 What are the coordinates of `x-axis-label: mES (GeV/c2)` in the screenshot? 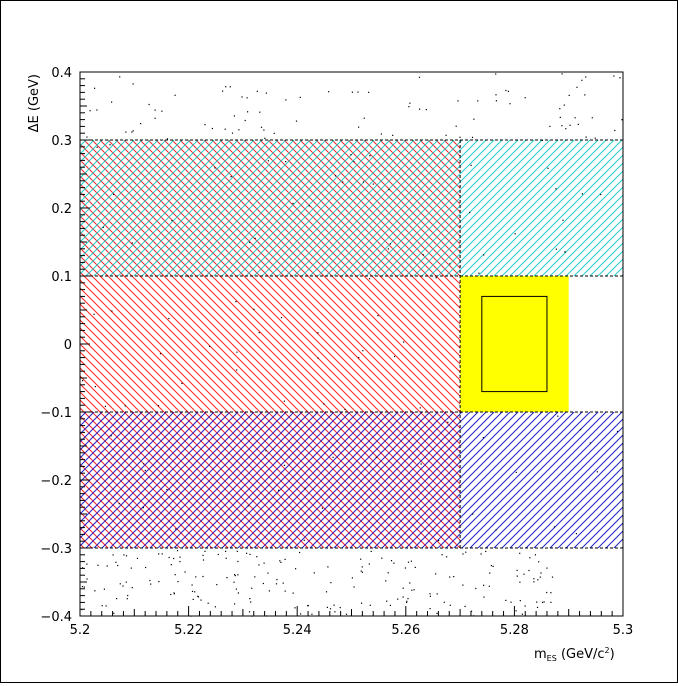 It's located at (574, 654).